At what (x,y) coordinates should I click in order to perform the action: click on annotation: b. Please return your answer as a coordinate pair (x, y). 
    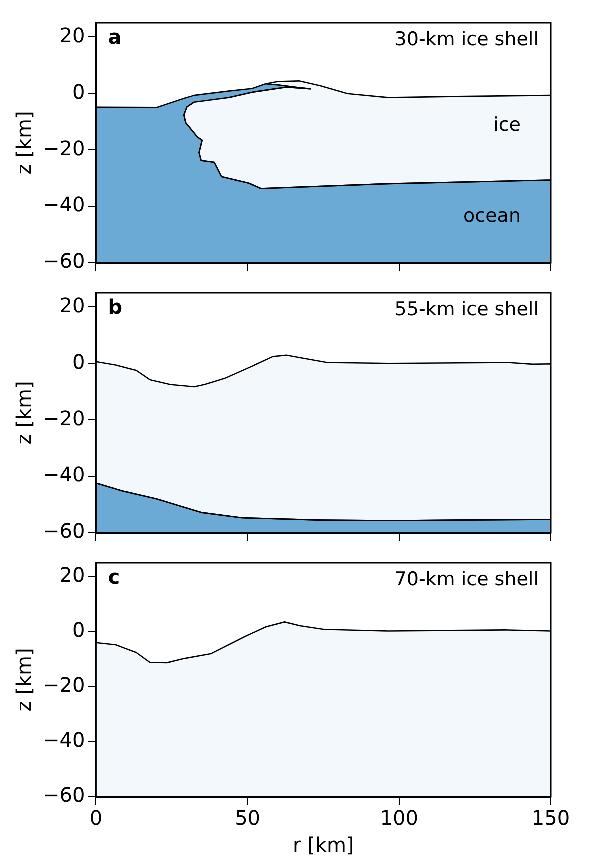
    Looking at the image, I should click on (115, 307).